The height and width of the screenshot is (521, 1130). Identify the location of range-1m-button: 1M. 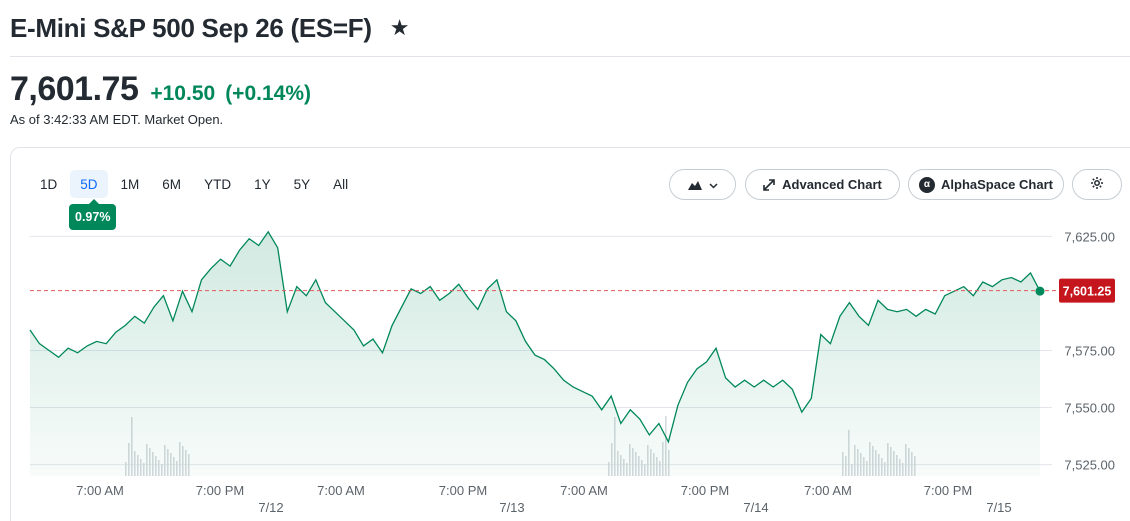
(130, 184).